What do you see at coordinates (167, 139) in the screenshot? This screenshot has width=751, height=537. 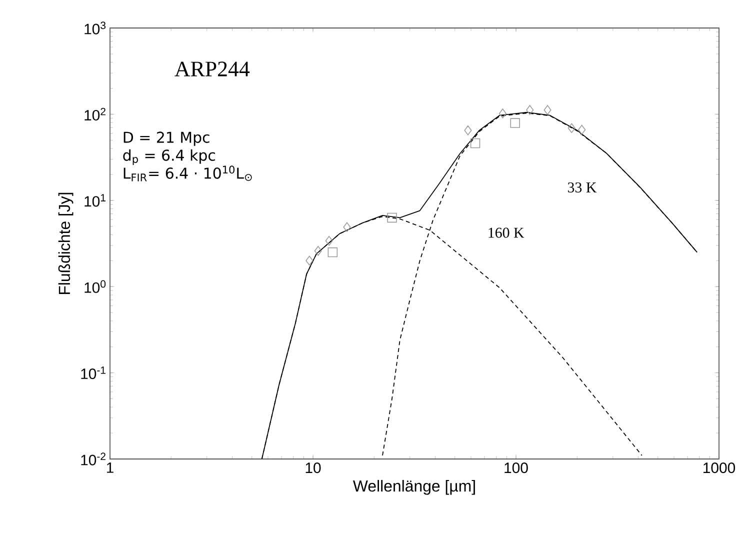 I see `annotation: D = 21 Mpc` at bounding box center [167, 139].